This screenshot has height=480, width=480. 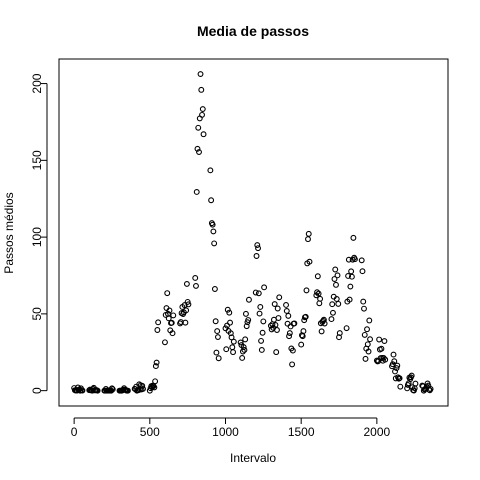 What do you see at coordinates (301, 432) in the screenshot?
I see `x-tick-label: 1500` at bounding box center [301, 432].